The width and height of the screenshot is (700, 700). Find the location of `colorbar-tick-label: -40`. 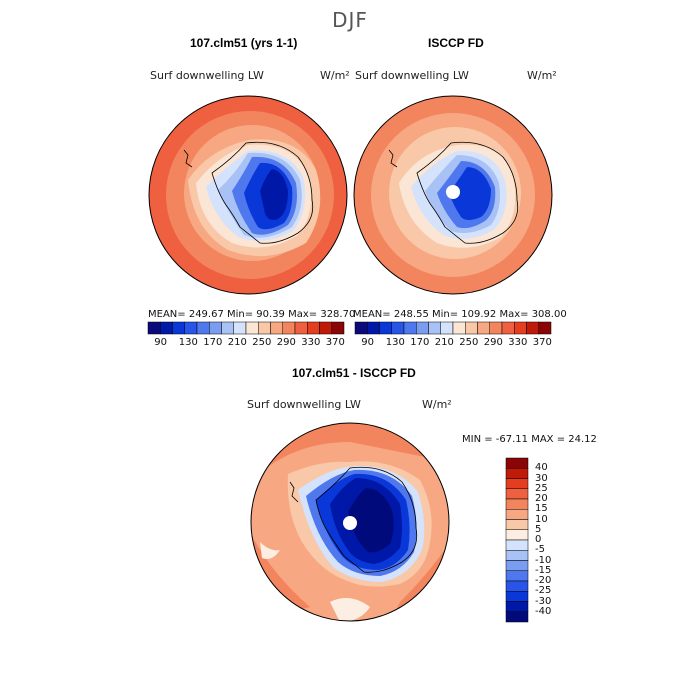

colorbar-tick-label: -40 is located at coordinates (543, 611).